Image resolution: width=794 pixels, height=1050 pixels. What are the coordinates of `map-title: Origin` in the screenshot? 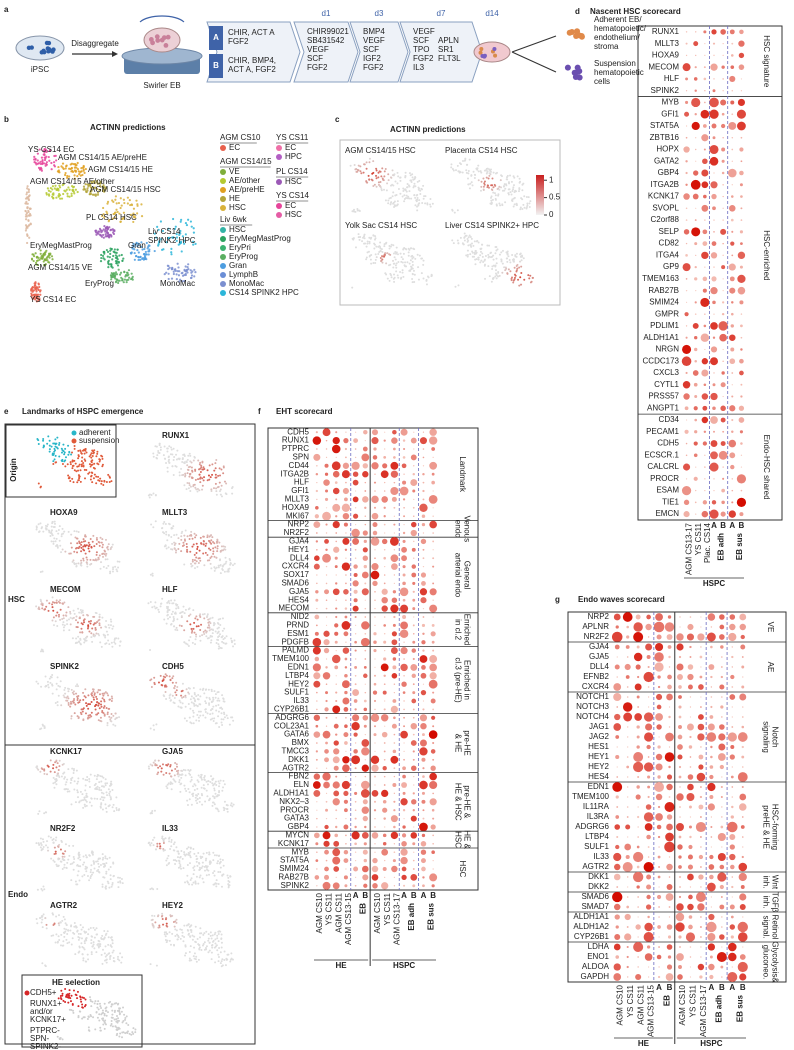 It's located at (13, 470).